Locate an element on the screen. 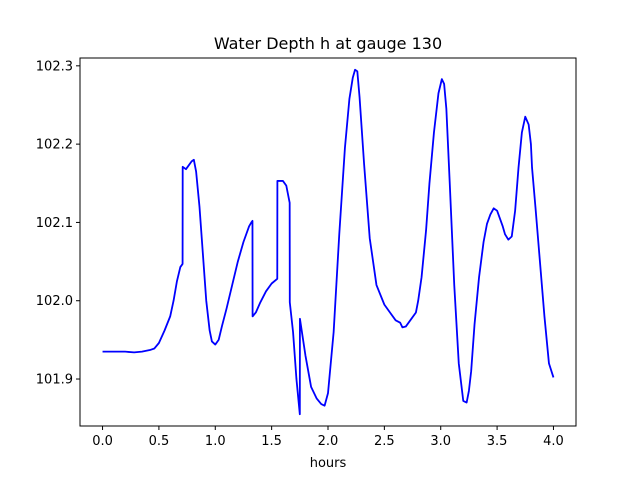 This screenshot has height=480, width=640. x-tick-label: 3.0 is located at coordinates (440, 441).